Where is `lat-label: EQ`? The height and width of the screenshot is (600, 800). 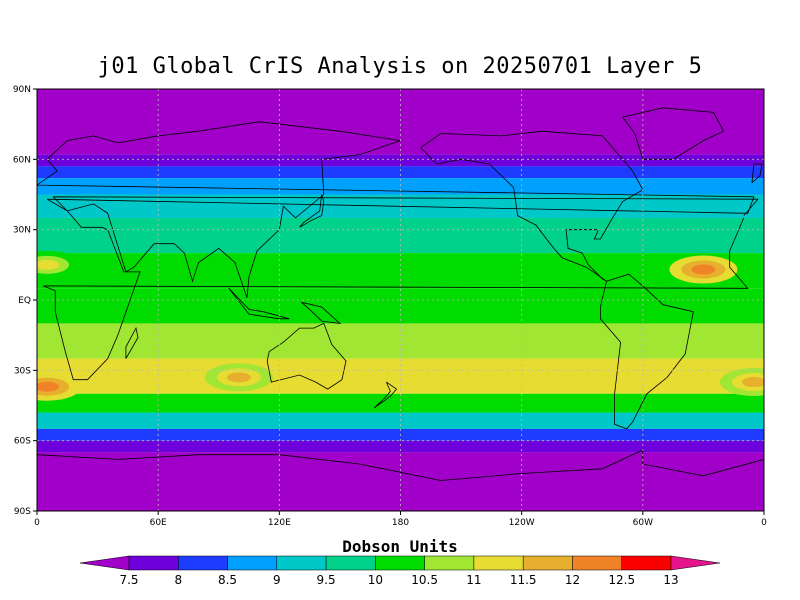 lat-label: EQ is located at coordinates (24, 301).